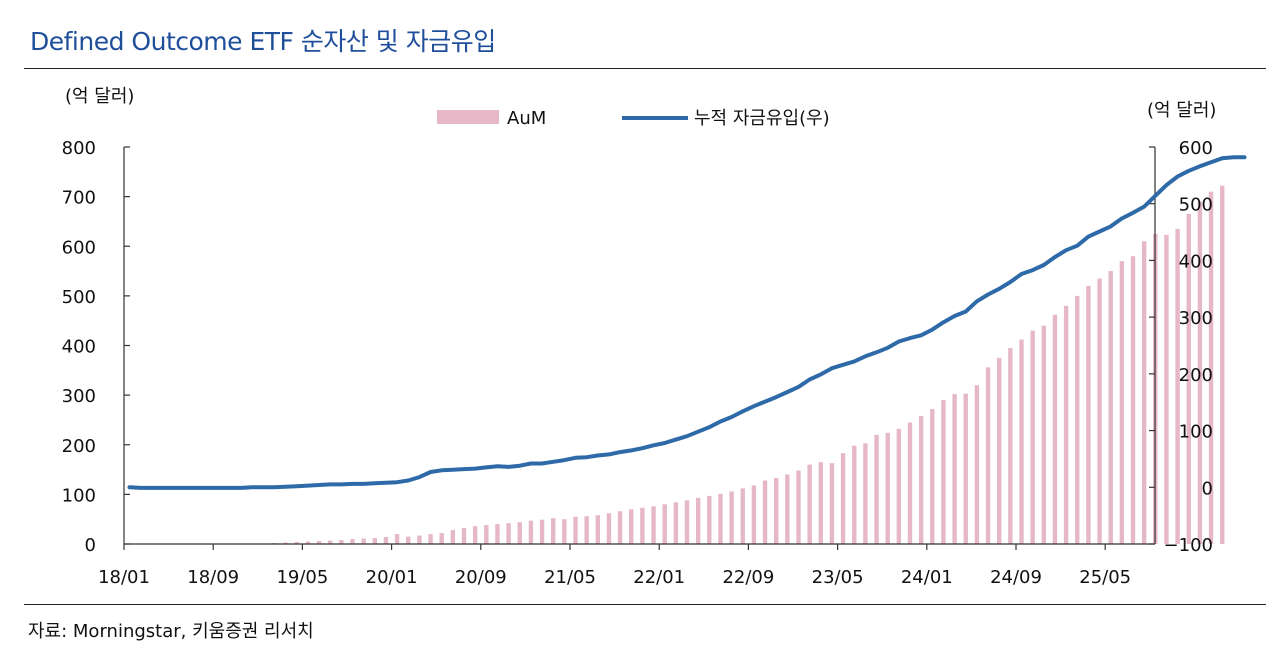  I want to click on left-y-tick-label: 600, so click(79, 247).